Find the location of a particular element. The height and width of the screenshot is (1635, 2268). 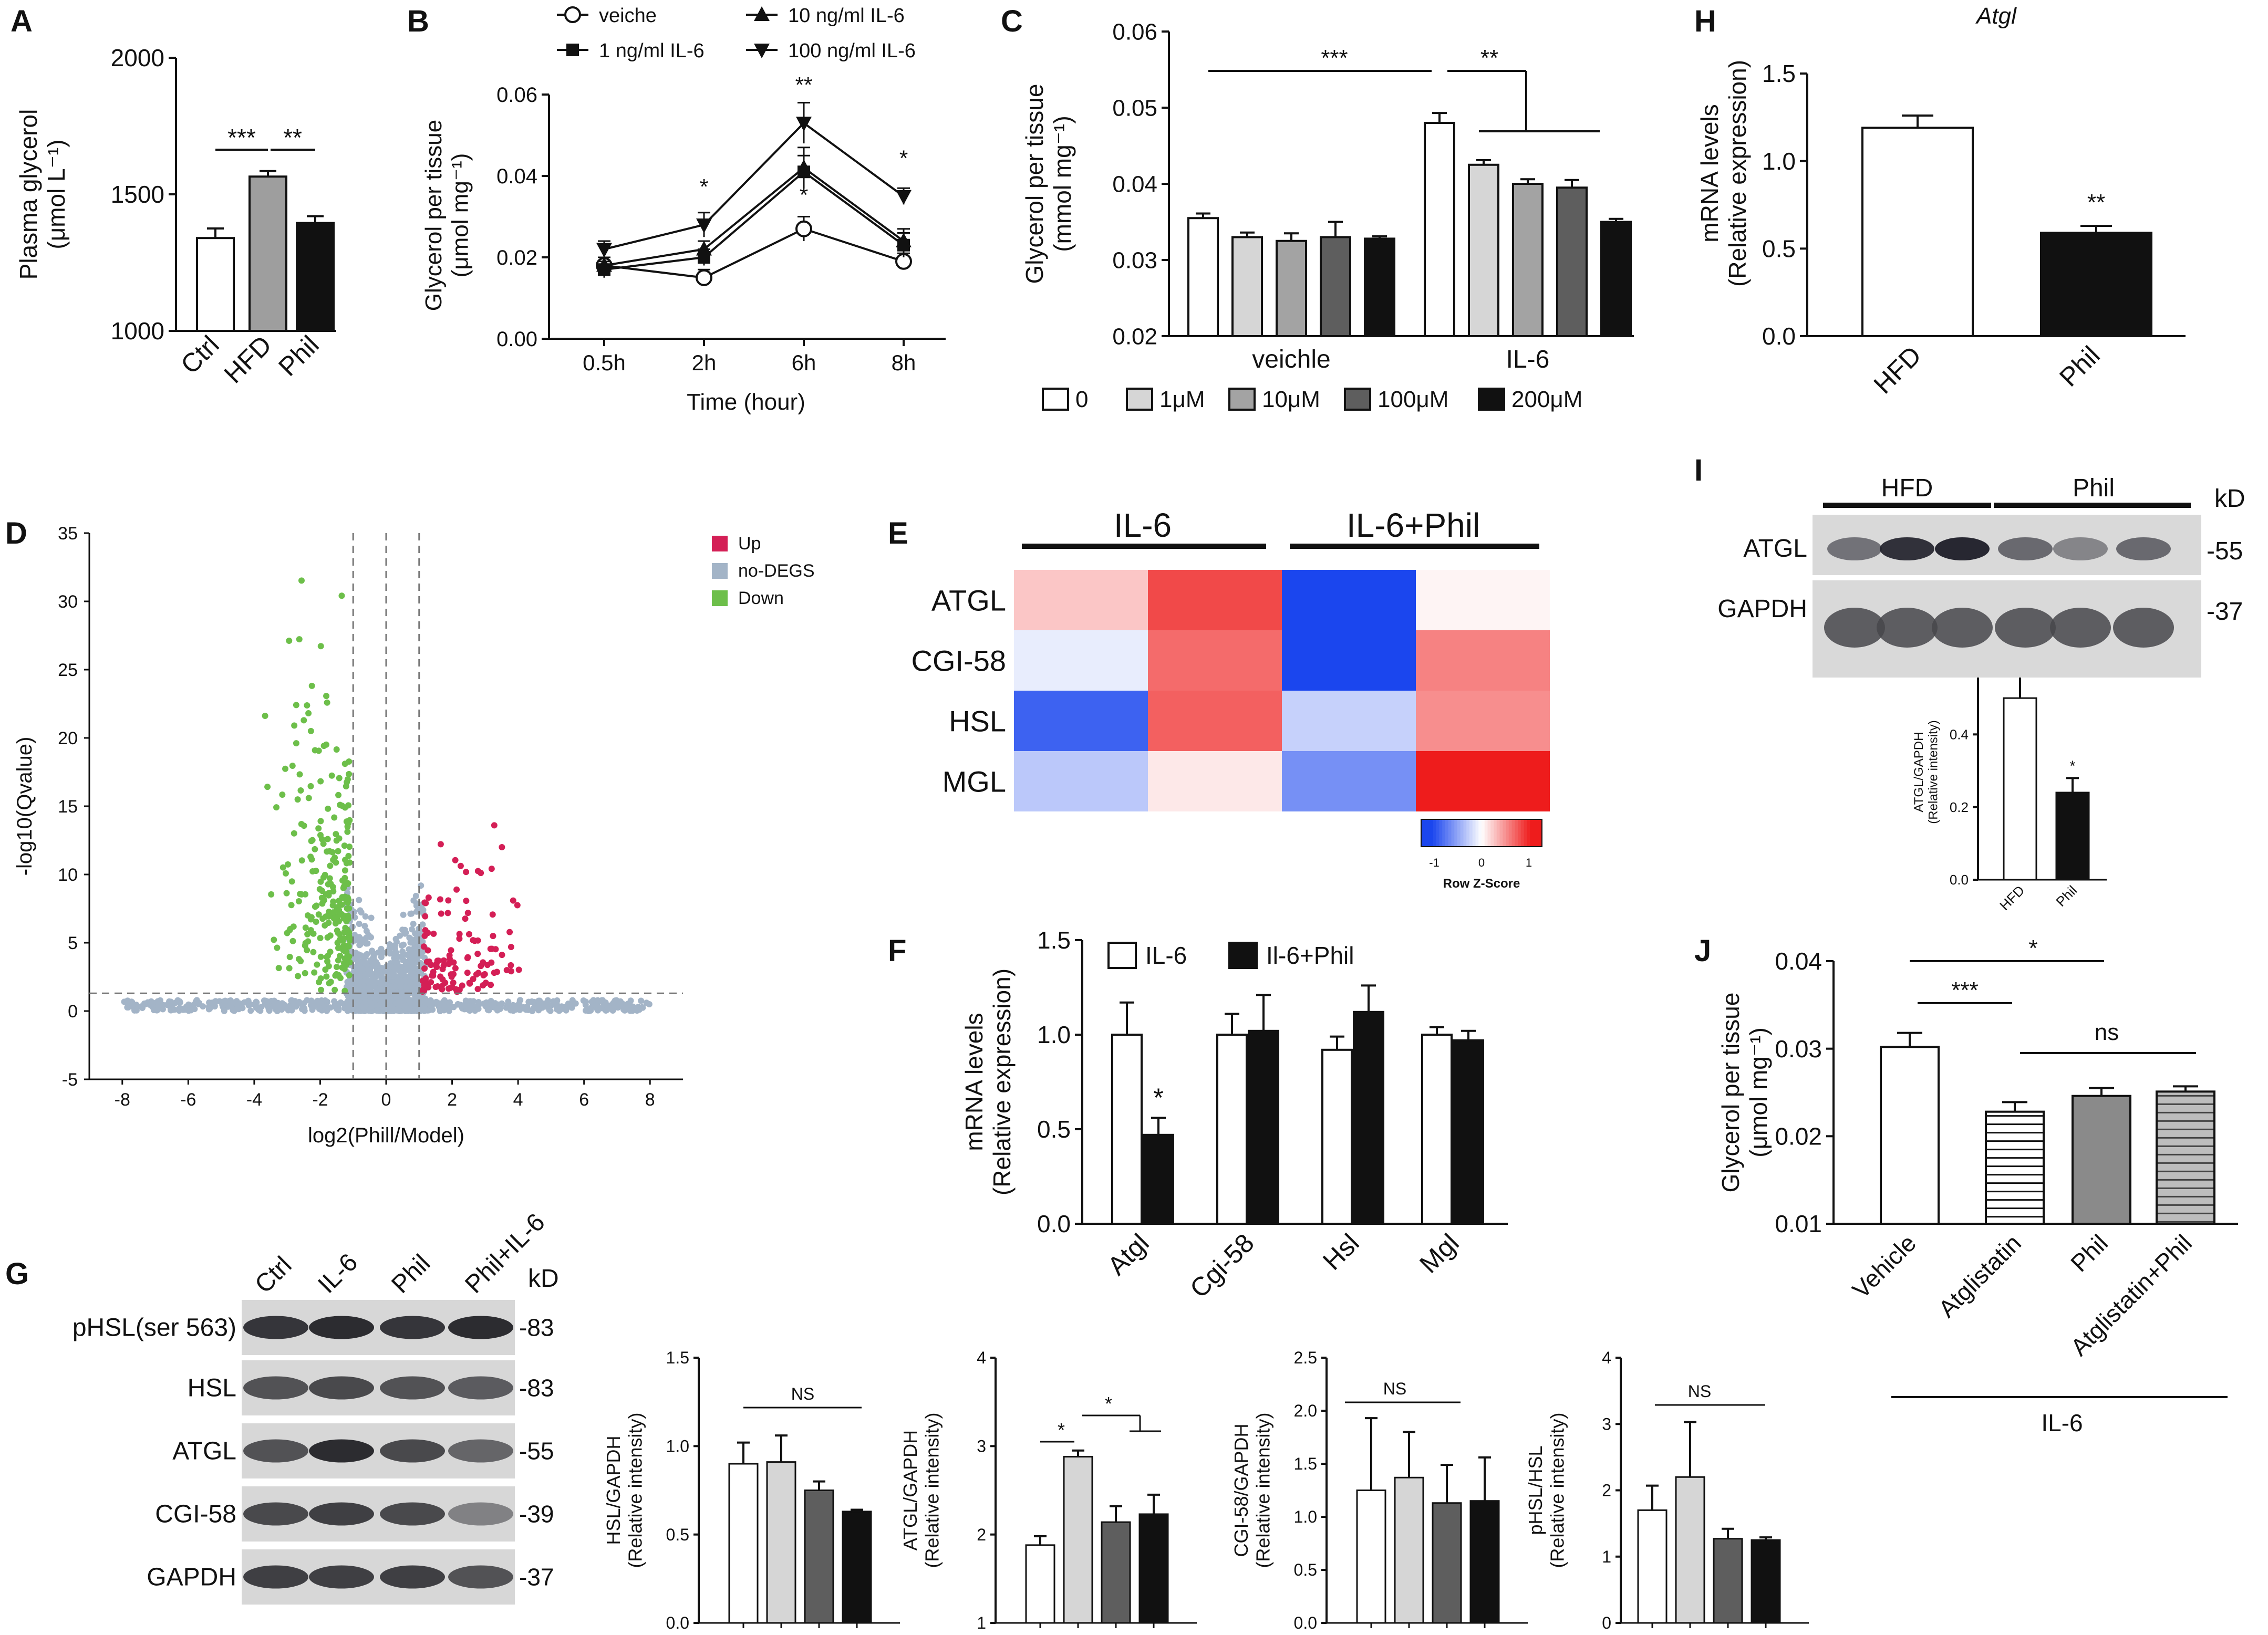

blot-g-kd-header: kD is located at coordinates (543, 1279).